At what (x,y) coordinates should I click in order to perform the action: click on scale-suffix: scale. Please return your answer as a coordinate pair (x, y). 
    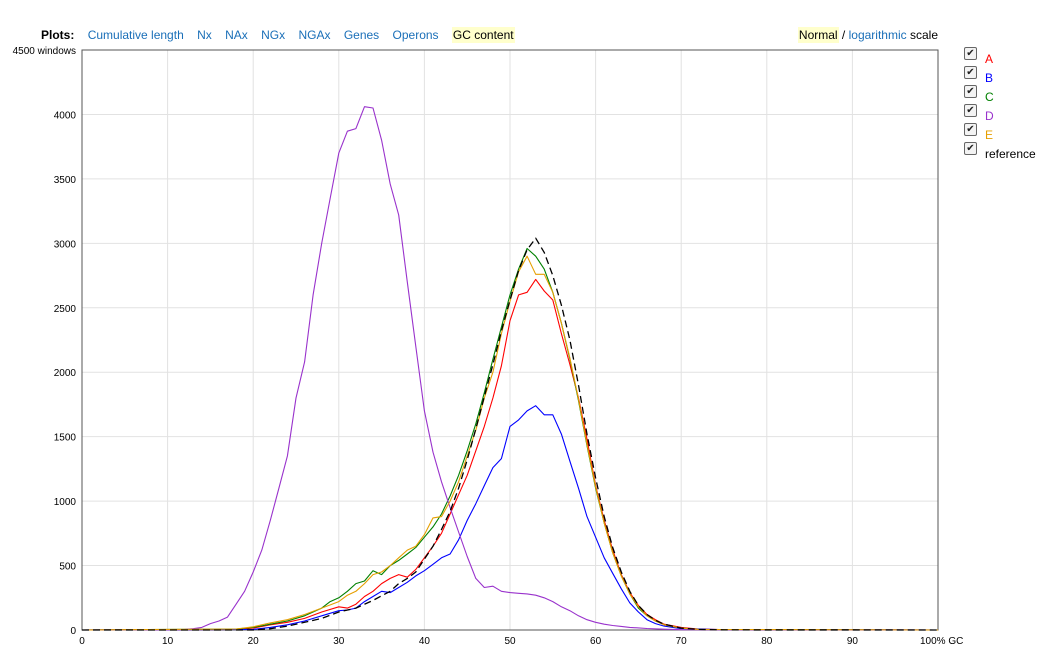
    Looking at the image, I should click on (922, 35).